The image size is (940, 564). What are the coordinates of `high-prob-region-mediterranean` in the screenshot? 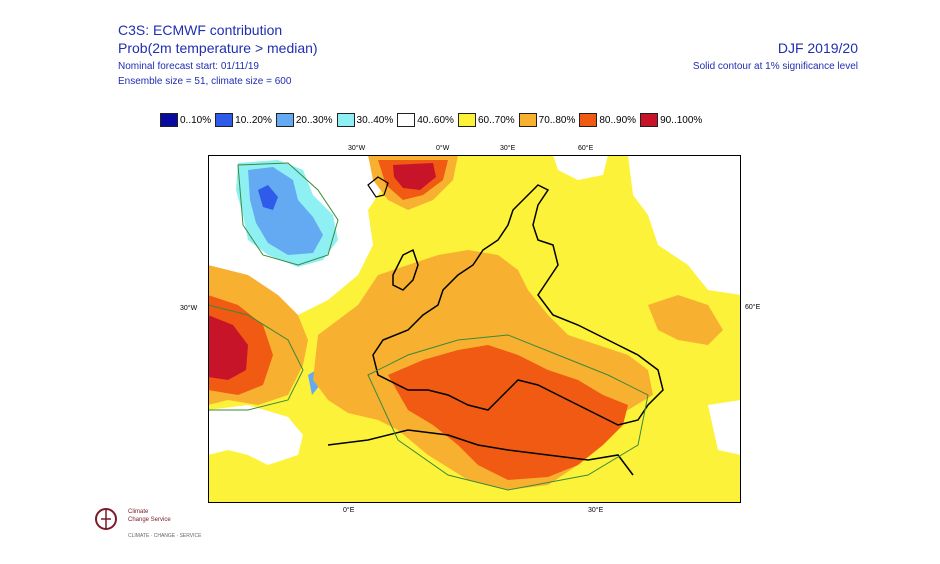 It's located at (508, 412).